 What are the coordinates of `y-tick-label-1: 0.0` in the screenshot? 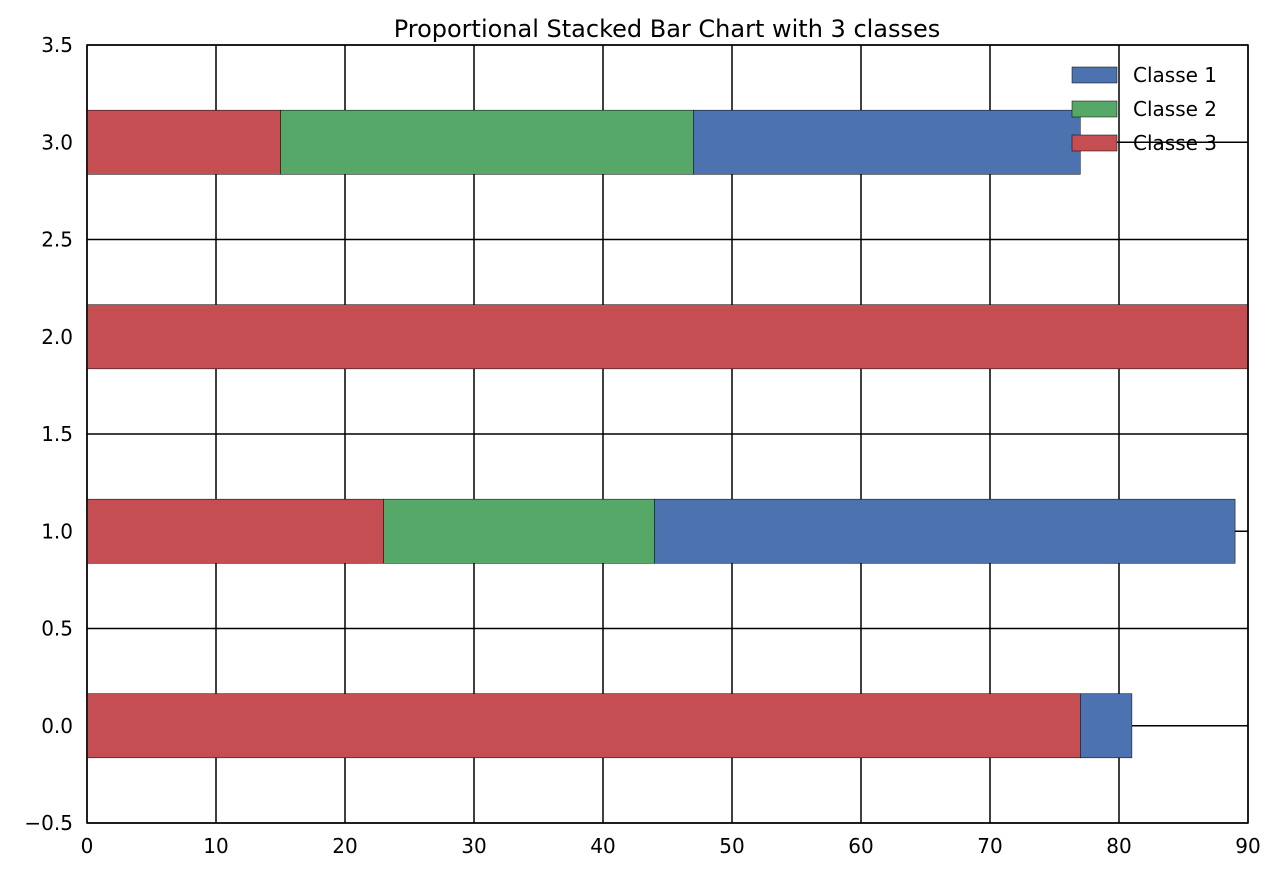 It's located at (57, 726).